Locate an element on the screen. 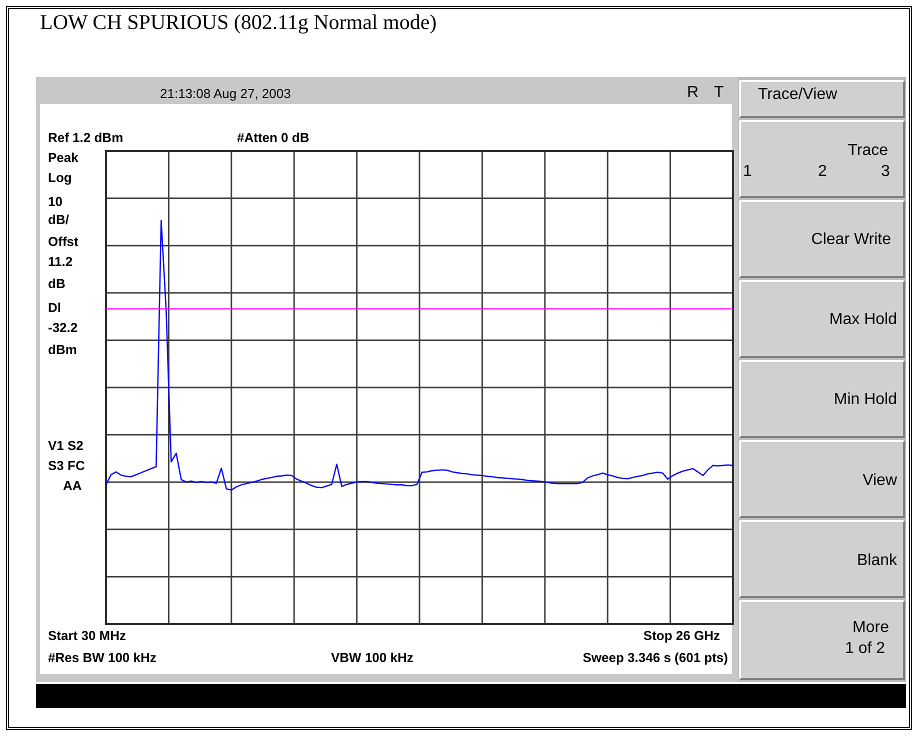 Image resolution: width=922 pixels, height=740 pixels. text: -32.2 is located at coordinates (63, 327).